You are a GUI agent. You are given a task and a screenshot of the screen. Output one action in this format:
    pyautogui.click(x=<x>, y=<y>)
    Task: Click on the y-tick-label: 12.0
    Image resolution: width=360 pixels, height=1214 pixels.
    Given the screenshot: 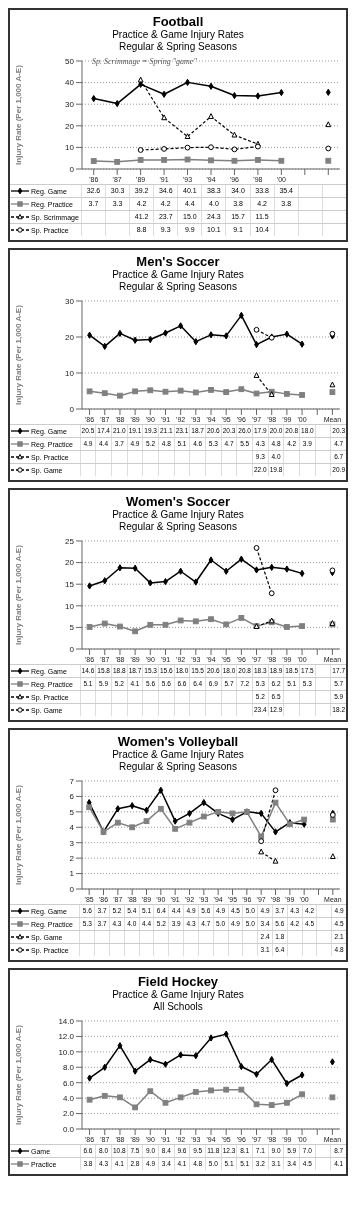 What is the action you would take?
    pyautogui.click(x=66, y=1037)
    